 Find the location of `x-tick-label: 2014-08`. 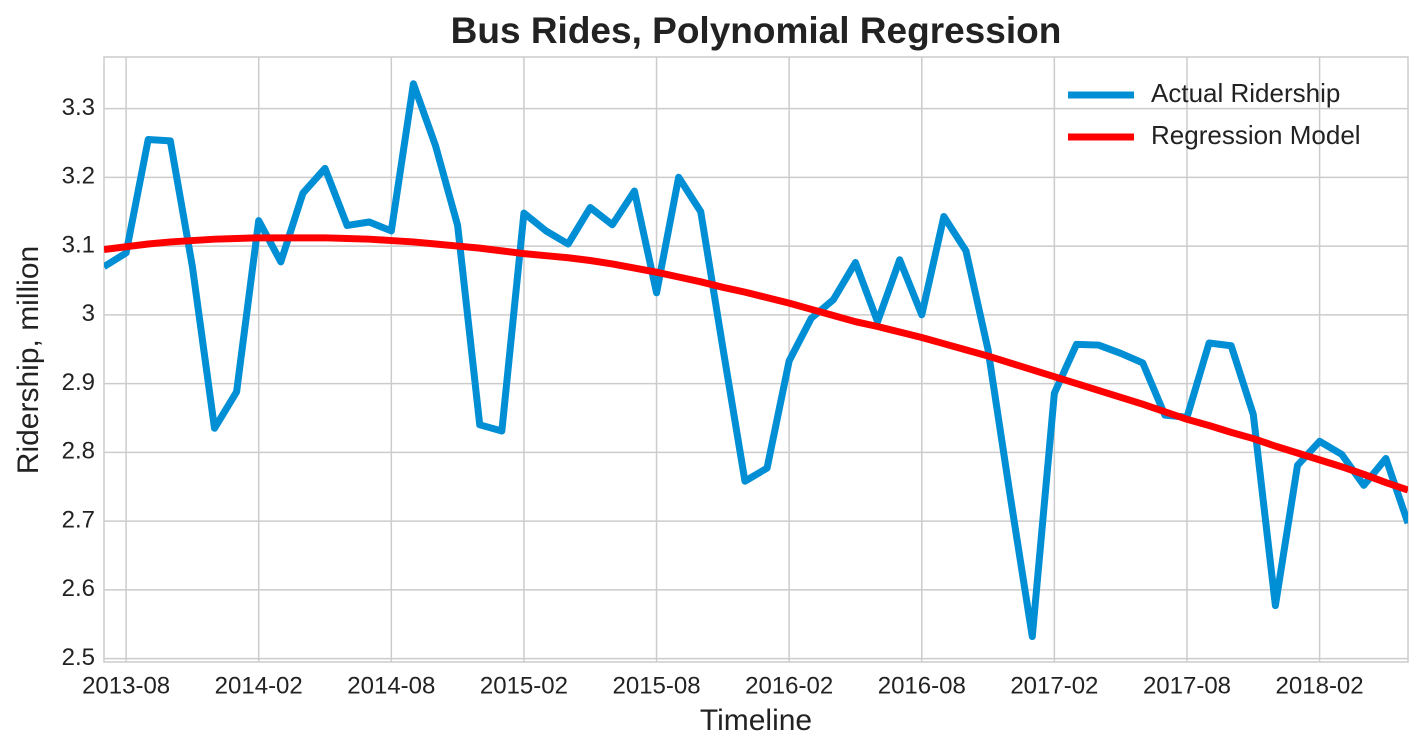

x-tick-label: 2014-08 is located at coordinates (391, 685).